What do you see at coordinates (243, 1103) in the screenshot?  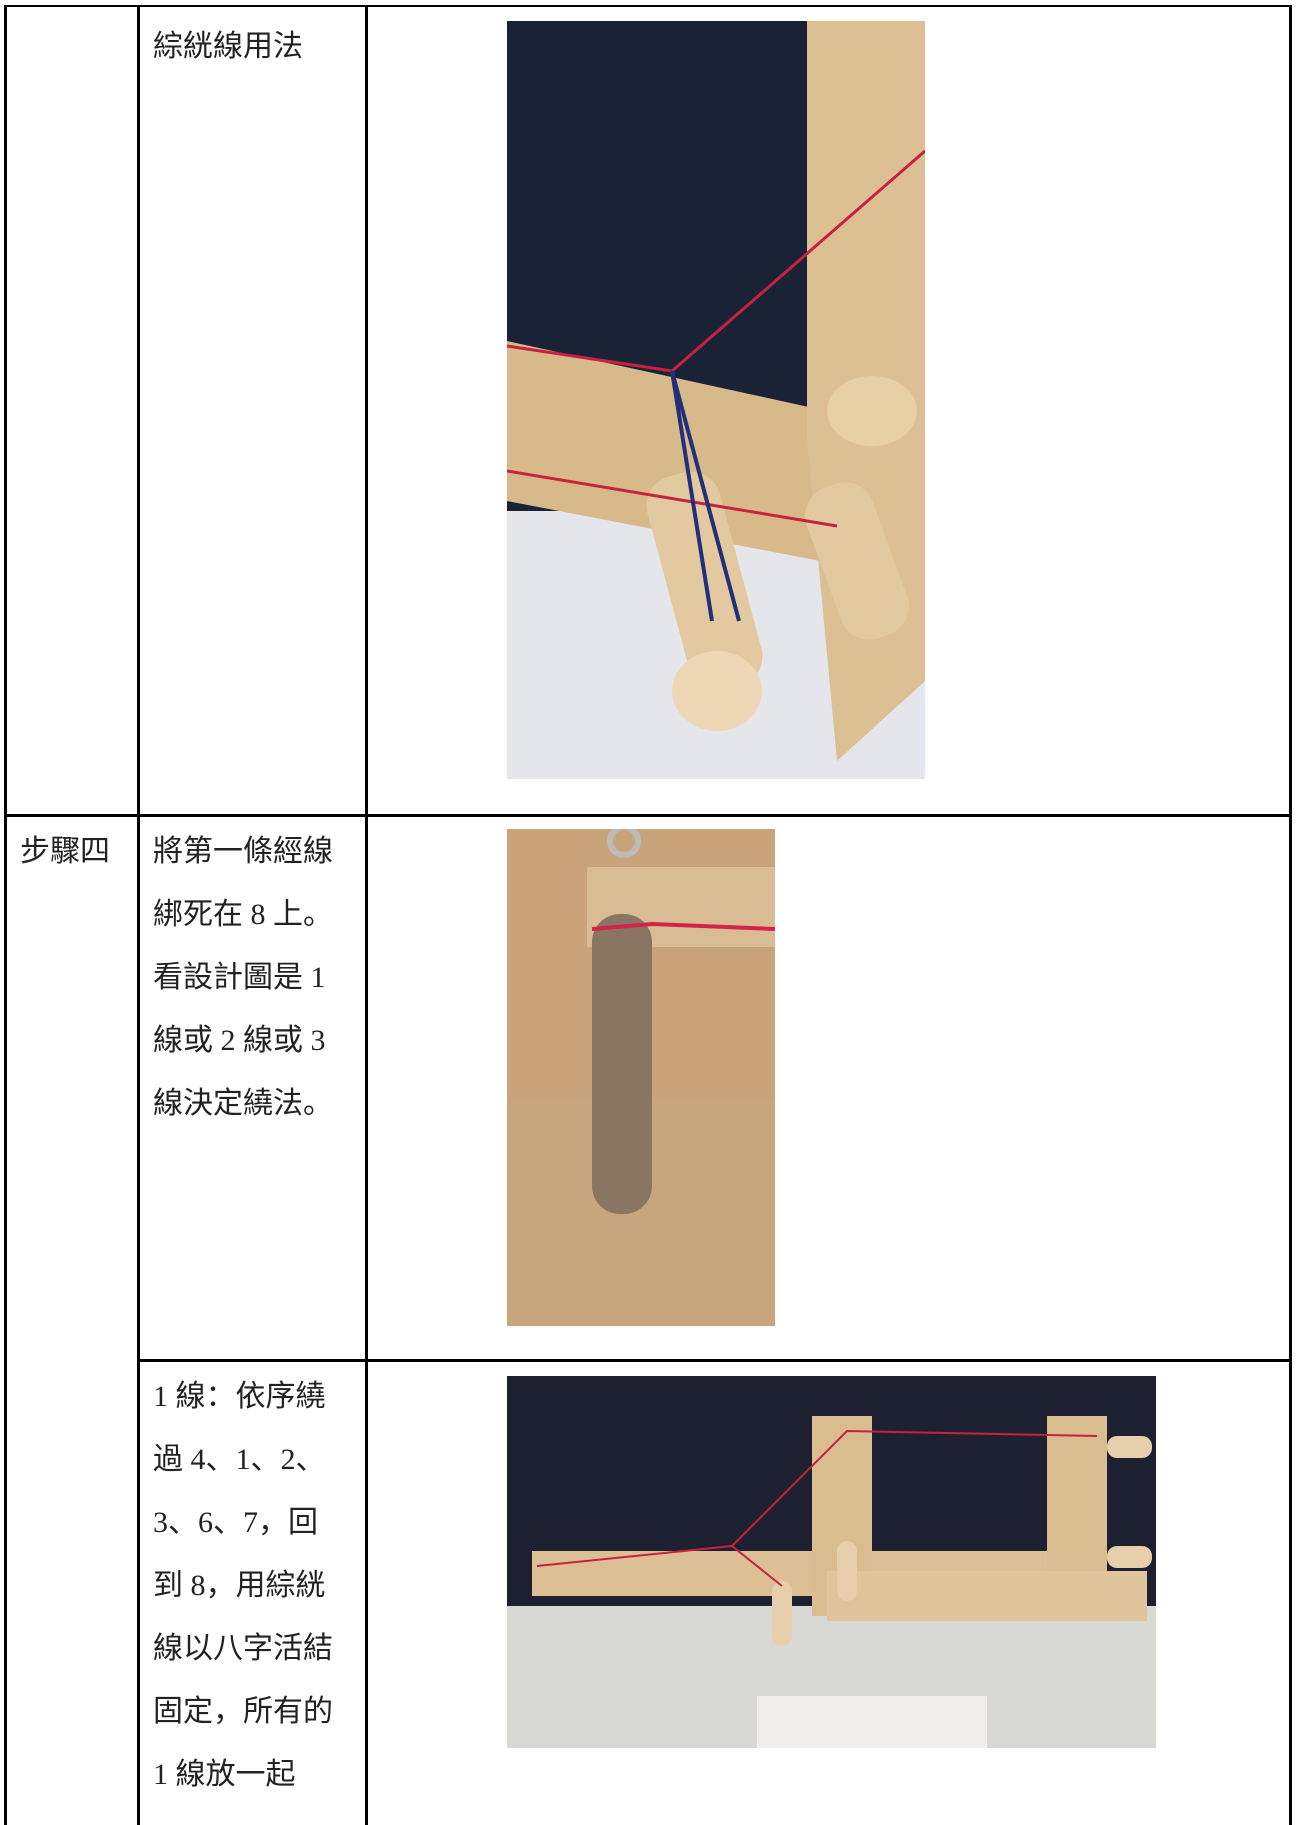 I see `text-line: 線決定繞法。` at bounding box center [243, 1103].